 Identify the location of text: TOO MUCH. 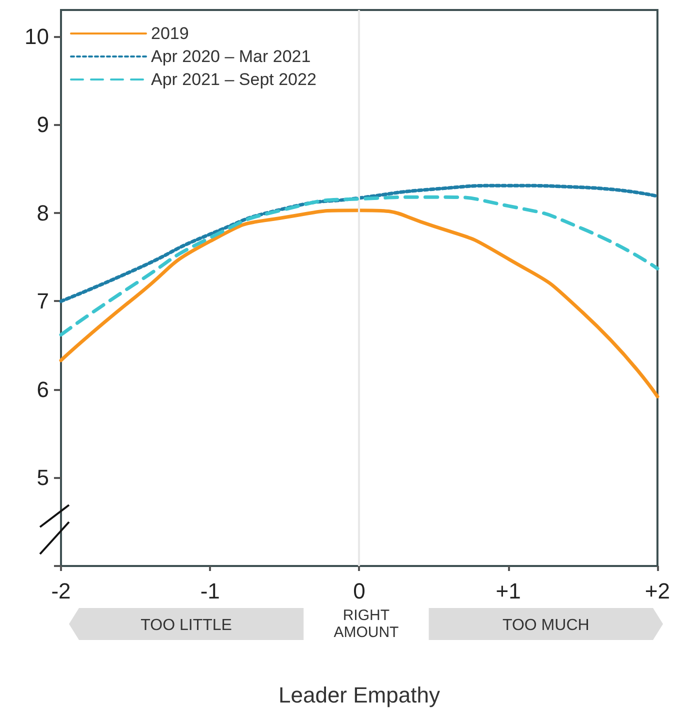
(546, 625).